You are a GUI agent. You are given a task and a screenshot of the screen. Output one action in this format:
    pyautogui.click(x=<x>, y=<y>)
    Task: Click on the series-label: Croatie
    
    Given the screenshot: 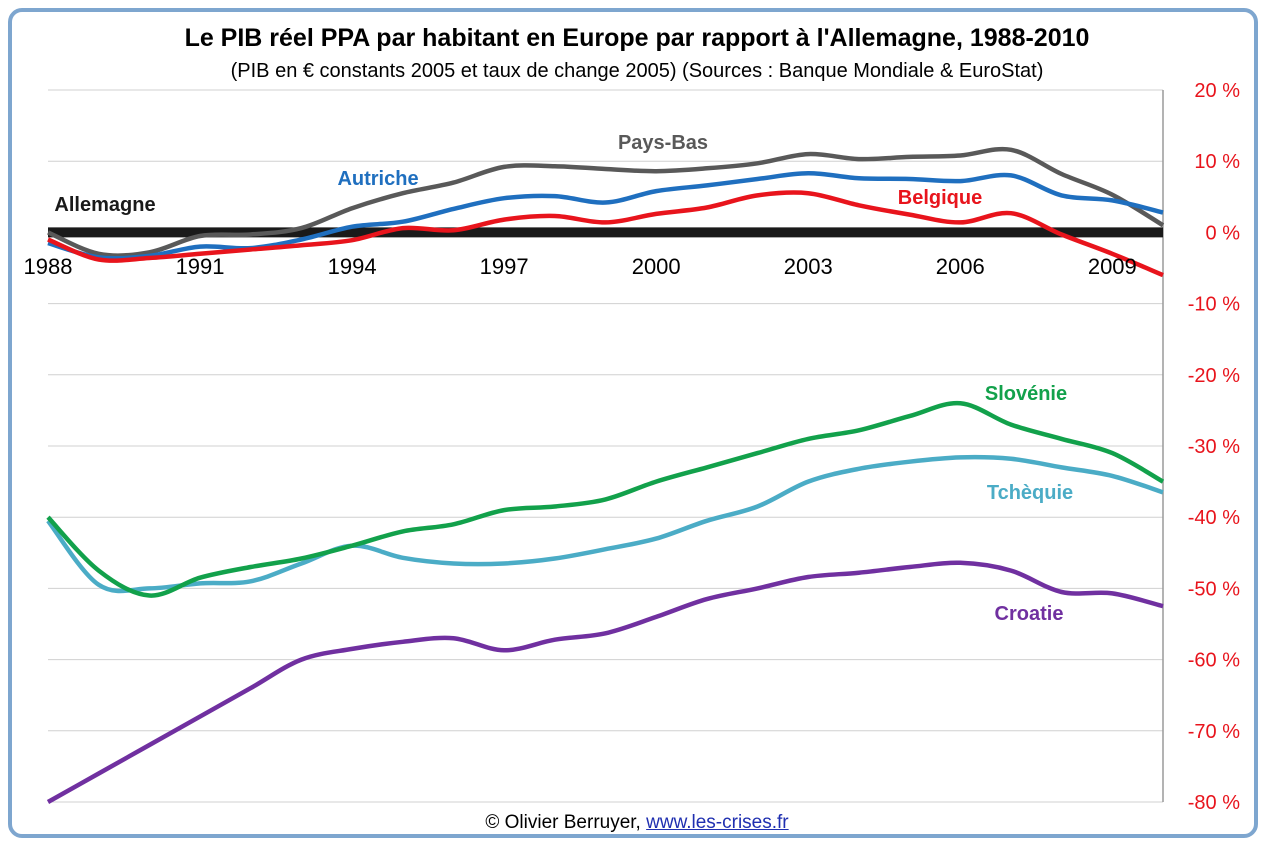 What is the action you would take?
    pyautogui.click(x=1029, y=614)
    